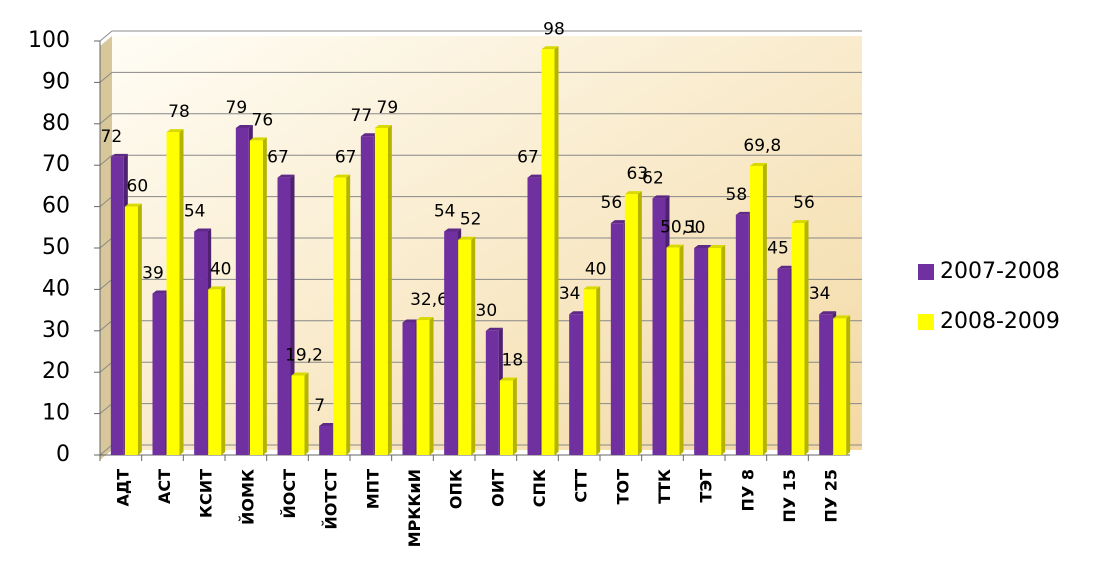 This screenshot has height=574, width=1118. What do you see at coordinates (414, 508) in the screenshot?
I see `x-tick-label: МРККиИ` at bounding box center [414, 508].